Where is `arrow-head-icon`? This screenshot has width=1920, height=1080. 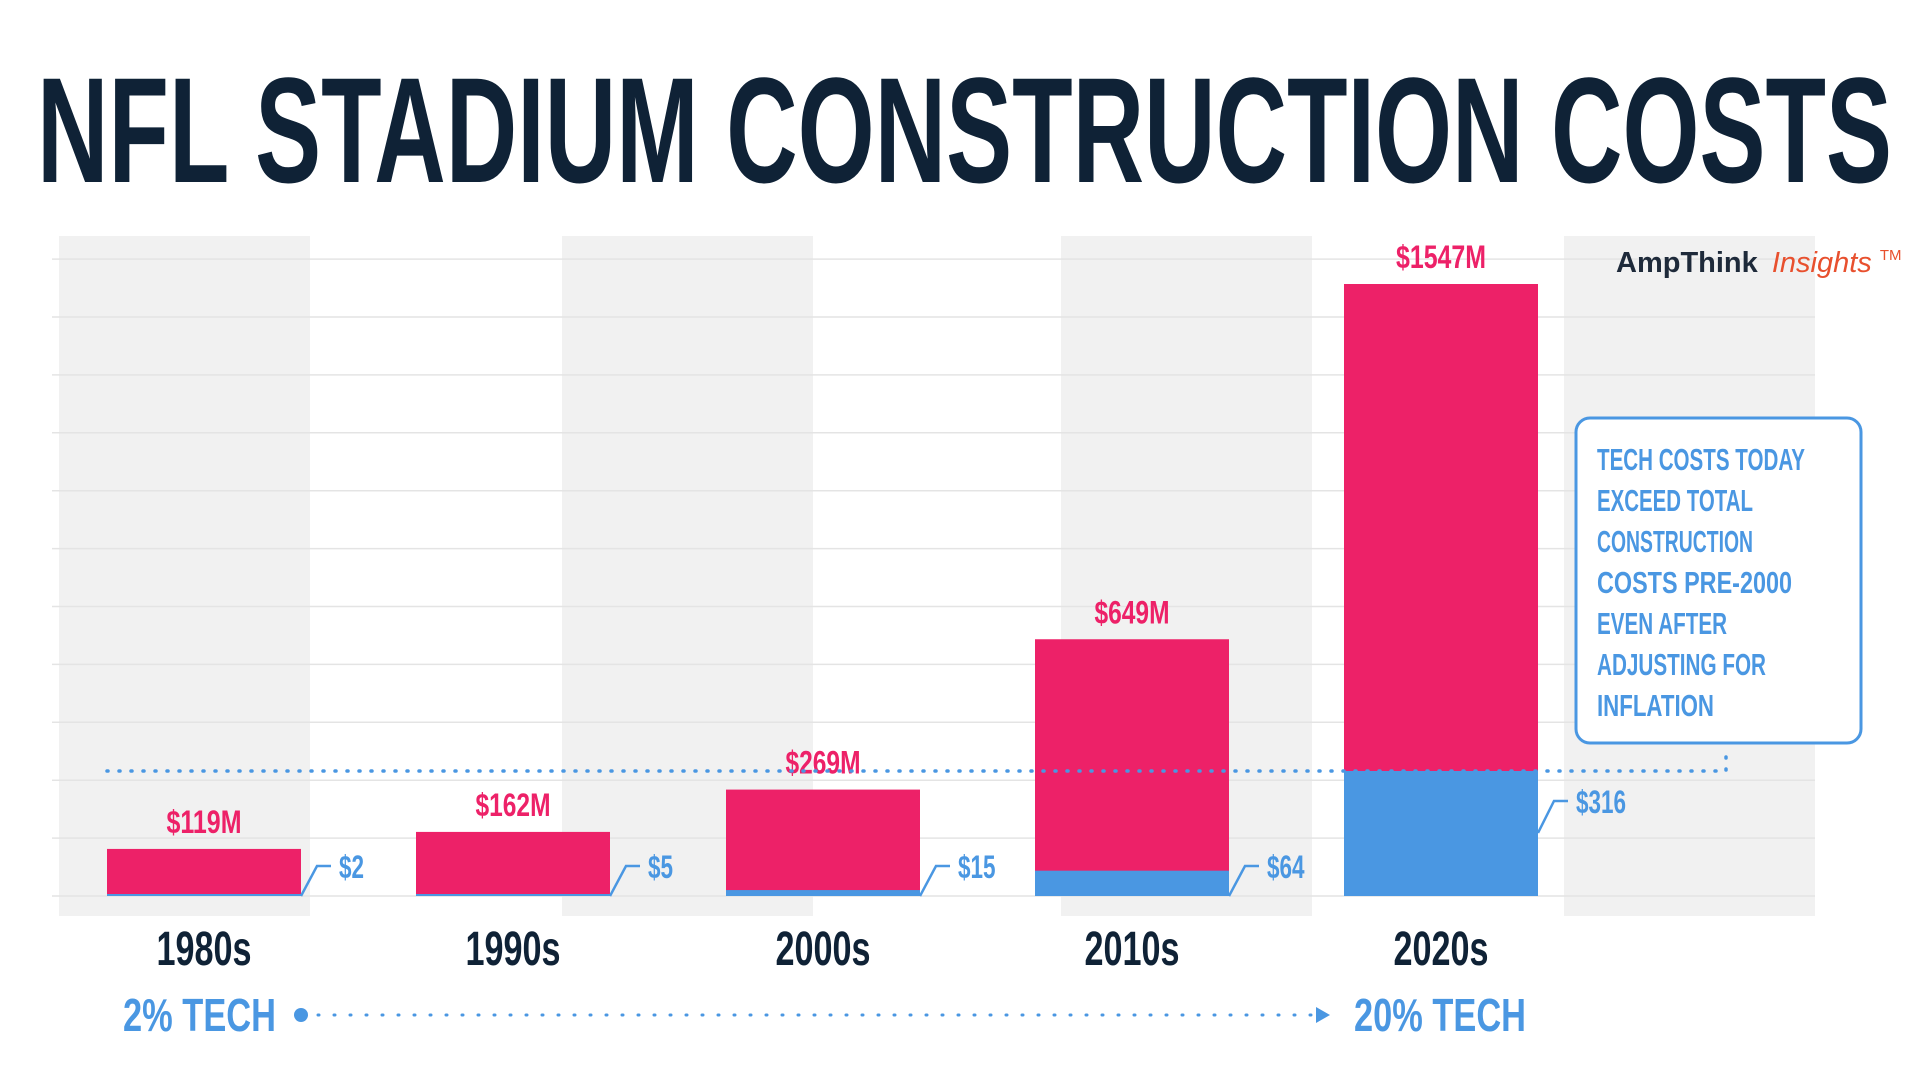
arrow-head-icon is located at coordinates (1323, 1015).